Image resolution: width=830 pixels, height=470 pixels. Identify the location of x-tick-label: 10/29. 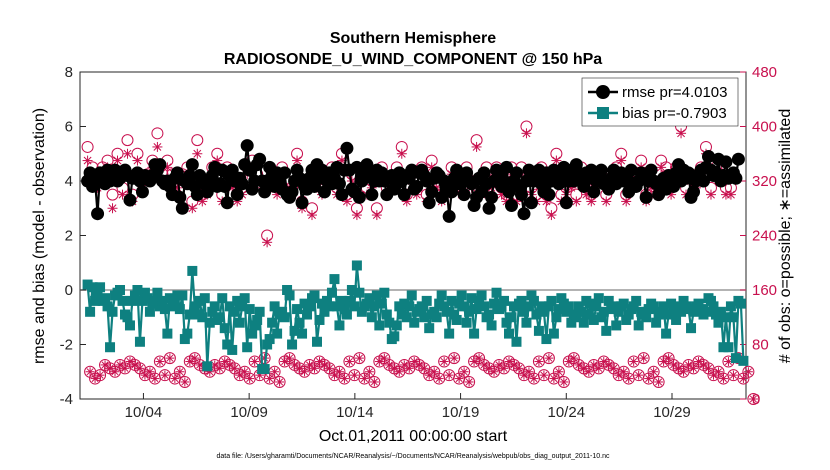
(672, 412).